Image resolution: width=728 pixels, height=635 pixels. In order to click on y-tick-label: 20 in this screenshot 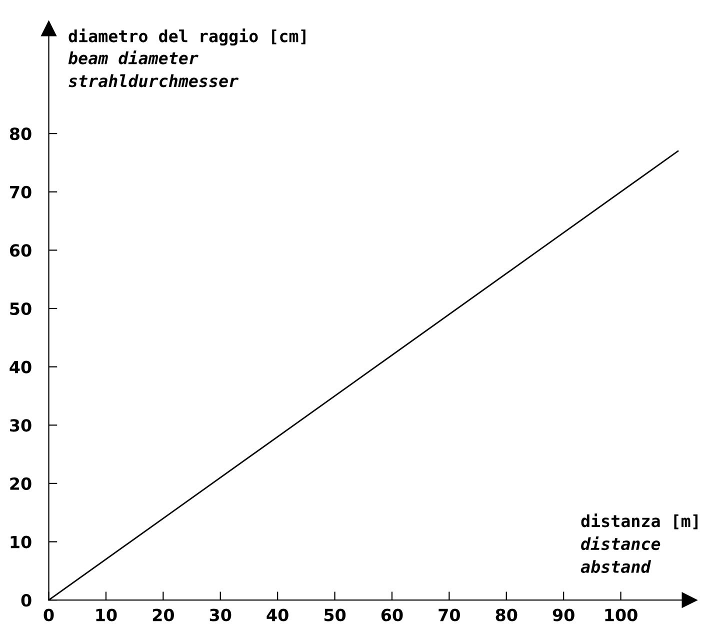, I will do `click(21, 483)`.